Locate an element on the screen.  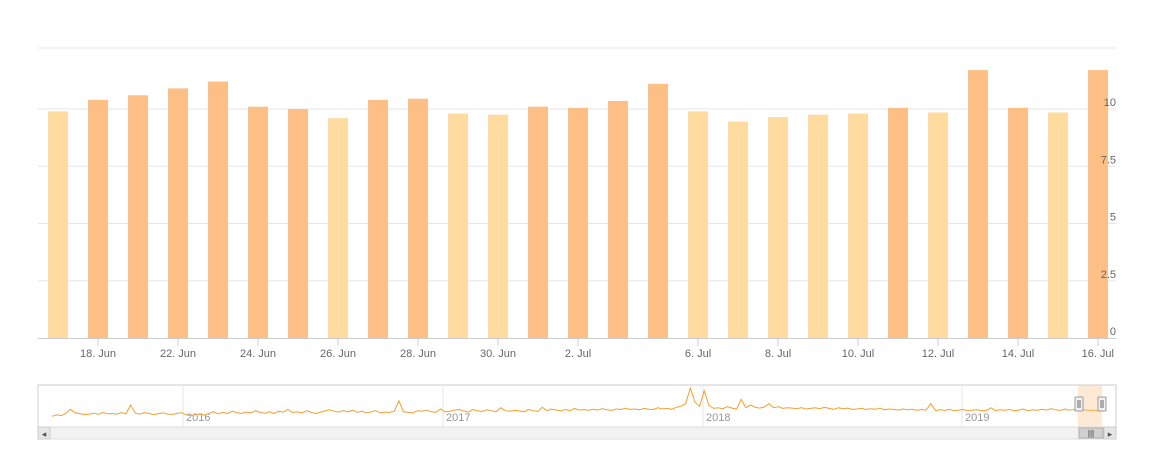
navigator-year-label: 2018 is located at coordinates (718, 418).